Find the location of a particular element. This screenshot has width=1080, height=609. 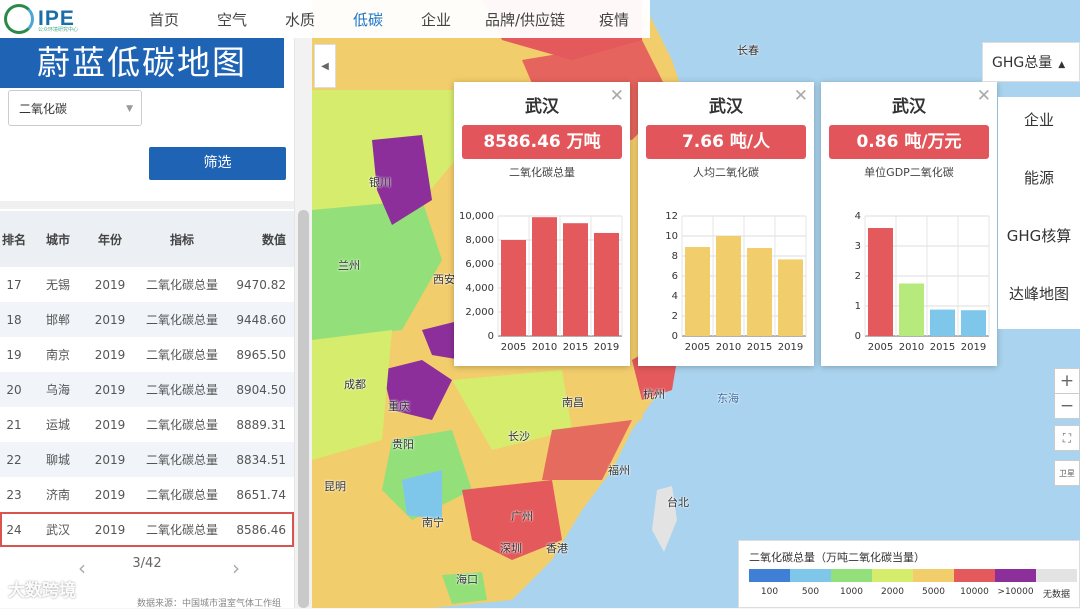

bar-chart-per-capita: 0 2 4 6 8 10 12 2005 2010 2015 2019 is located at coordinates (736, 282).